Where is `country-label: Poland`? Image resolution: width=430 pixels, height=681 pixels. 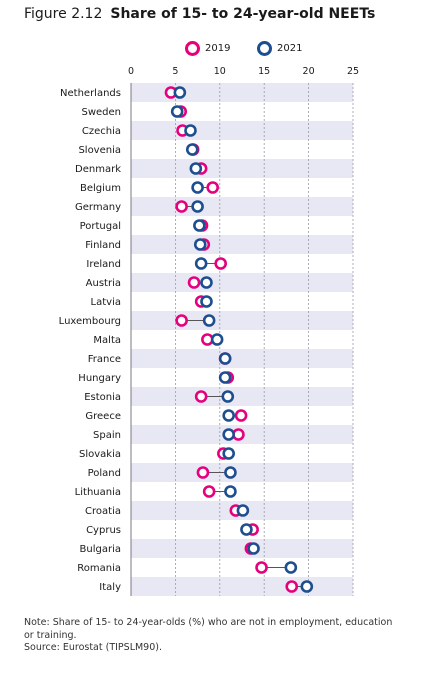 country-label: Poland is located at coordinates (104, 473).